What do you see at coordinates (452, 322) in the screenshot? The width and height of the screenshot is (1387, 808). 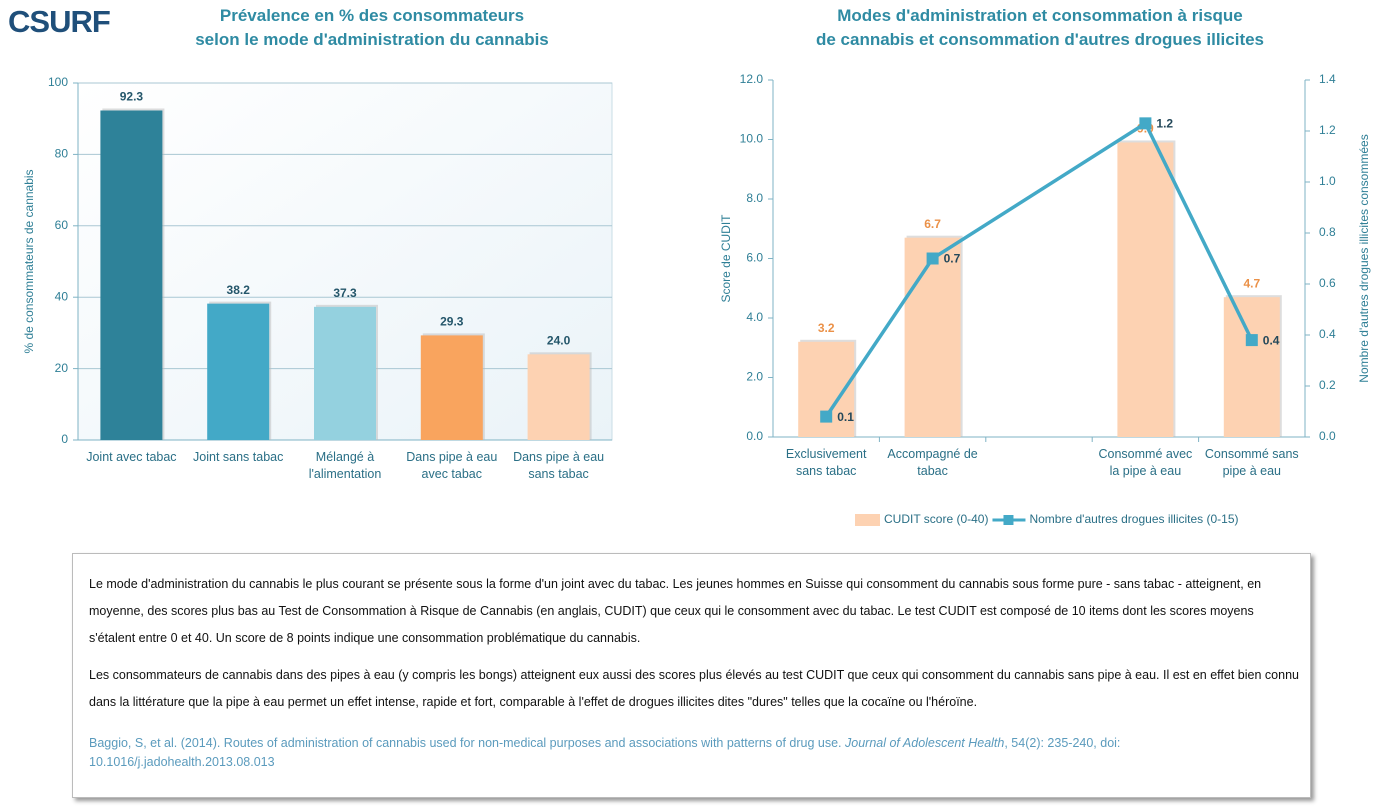 I see `value-label: 29.3` at bounding box center [452, 322].